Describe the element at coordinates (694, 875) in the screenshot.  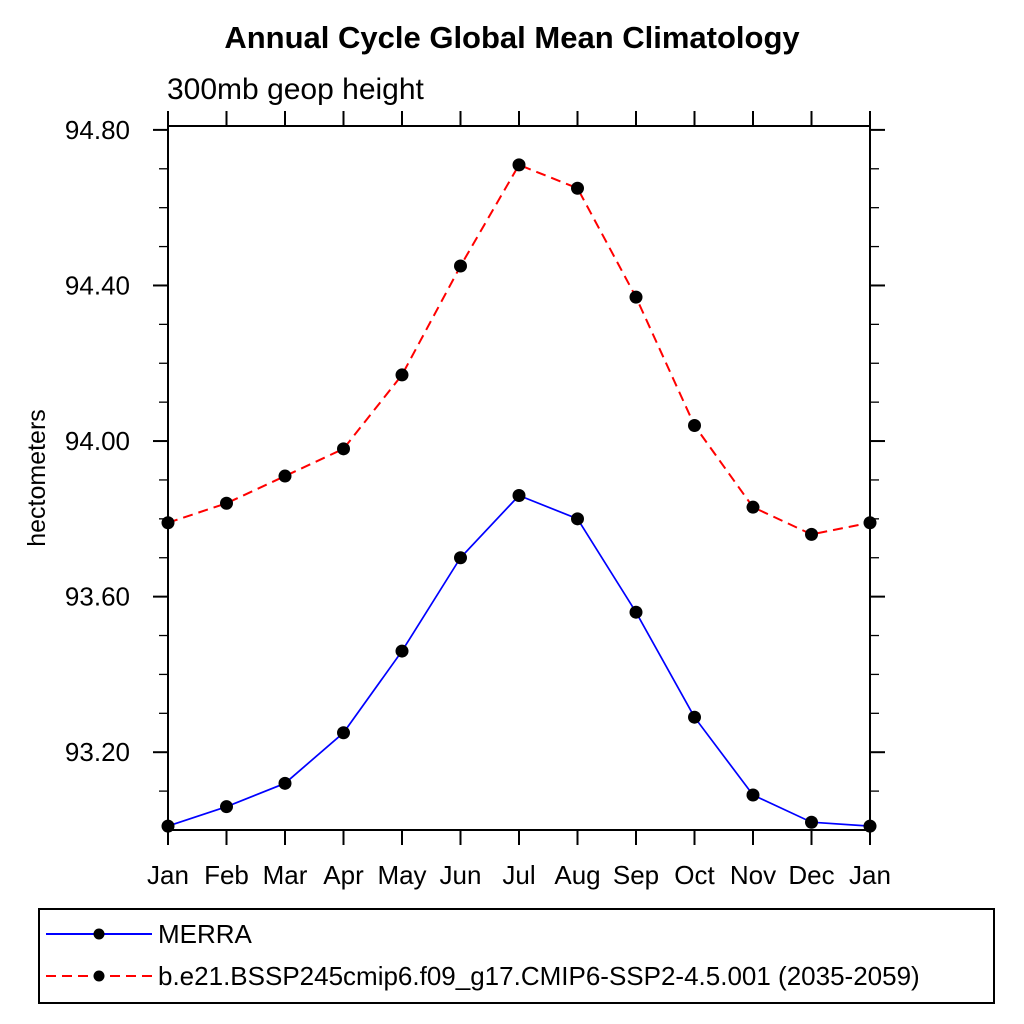
I see `x-tick-label: Oct` at that location.